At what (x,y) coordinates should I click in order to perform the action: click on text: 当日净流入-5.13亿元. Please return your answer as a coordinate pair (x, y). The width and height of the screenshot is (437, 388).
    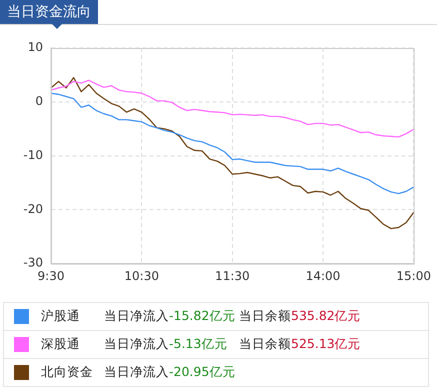
    Looking at the image, I should click on (166, 343).